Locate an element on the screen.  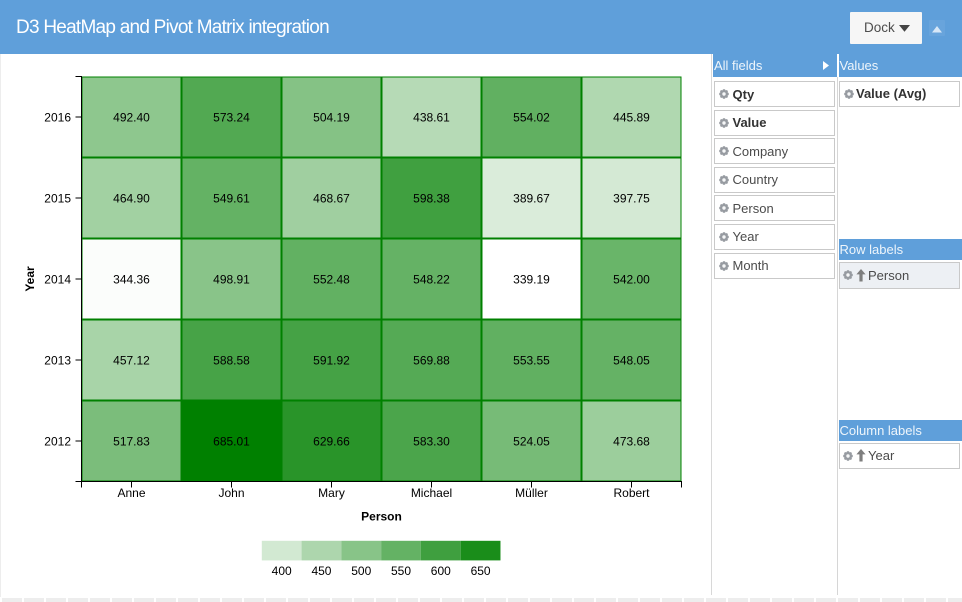
svg-text: 598.38 is located at coordinates (431, 198).